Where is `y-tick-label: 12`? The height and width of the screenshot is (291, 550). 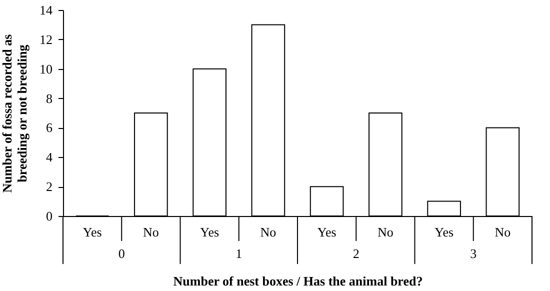 y-tick-label: 12 is located at coordinates (46, 39).